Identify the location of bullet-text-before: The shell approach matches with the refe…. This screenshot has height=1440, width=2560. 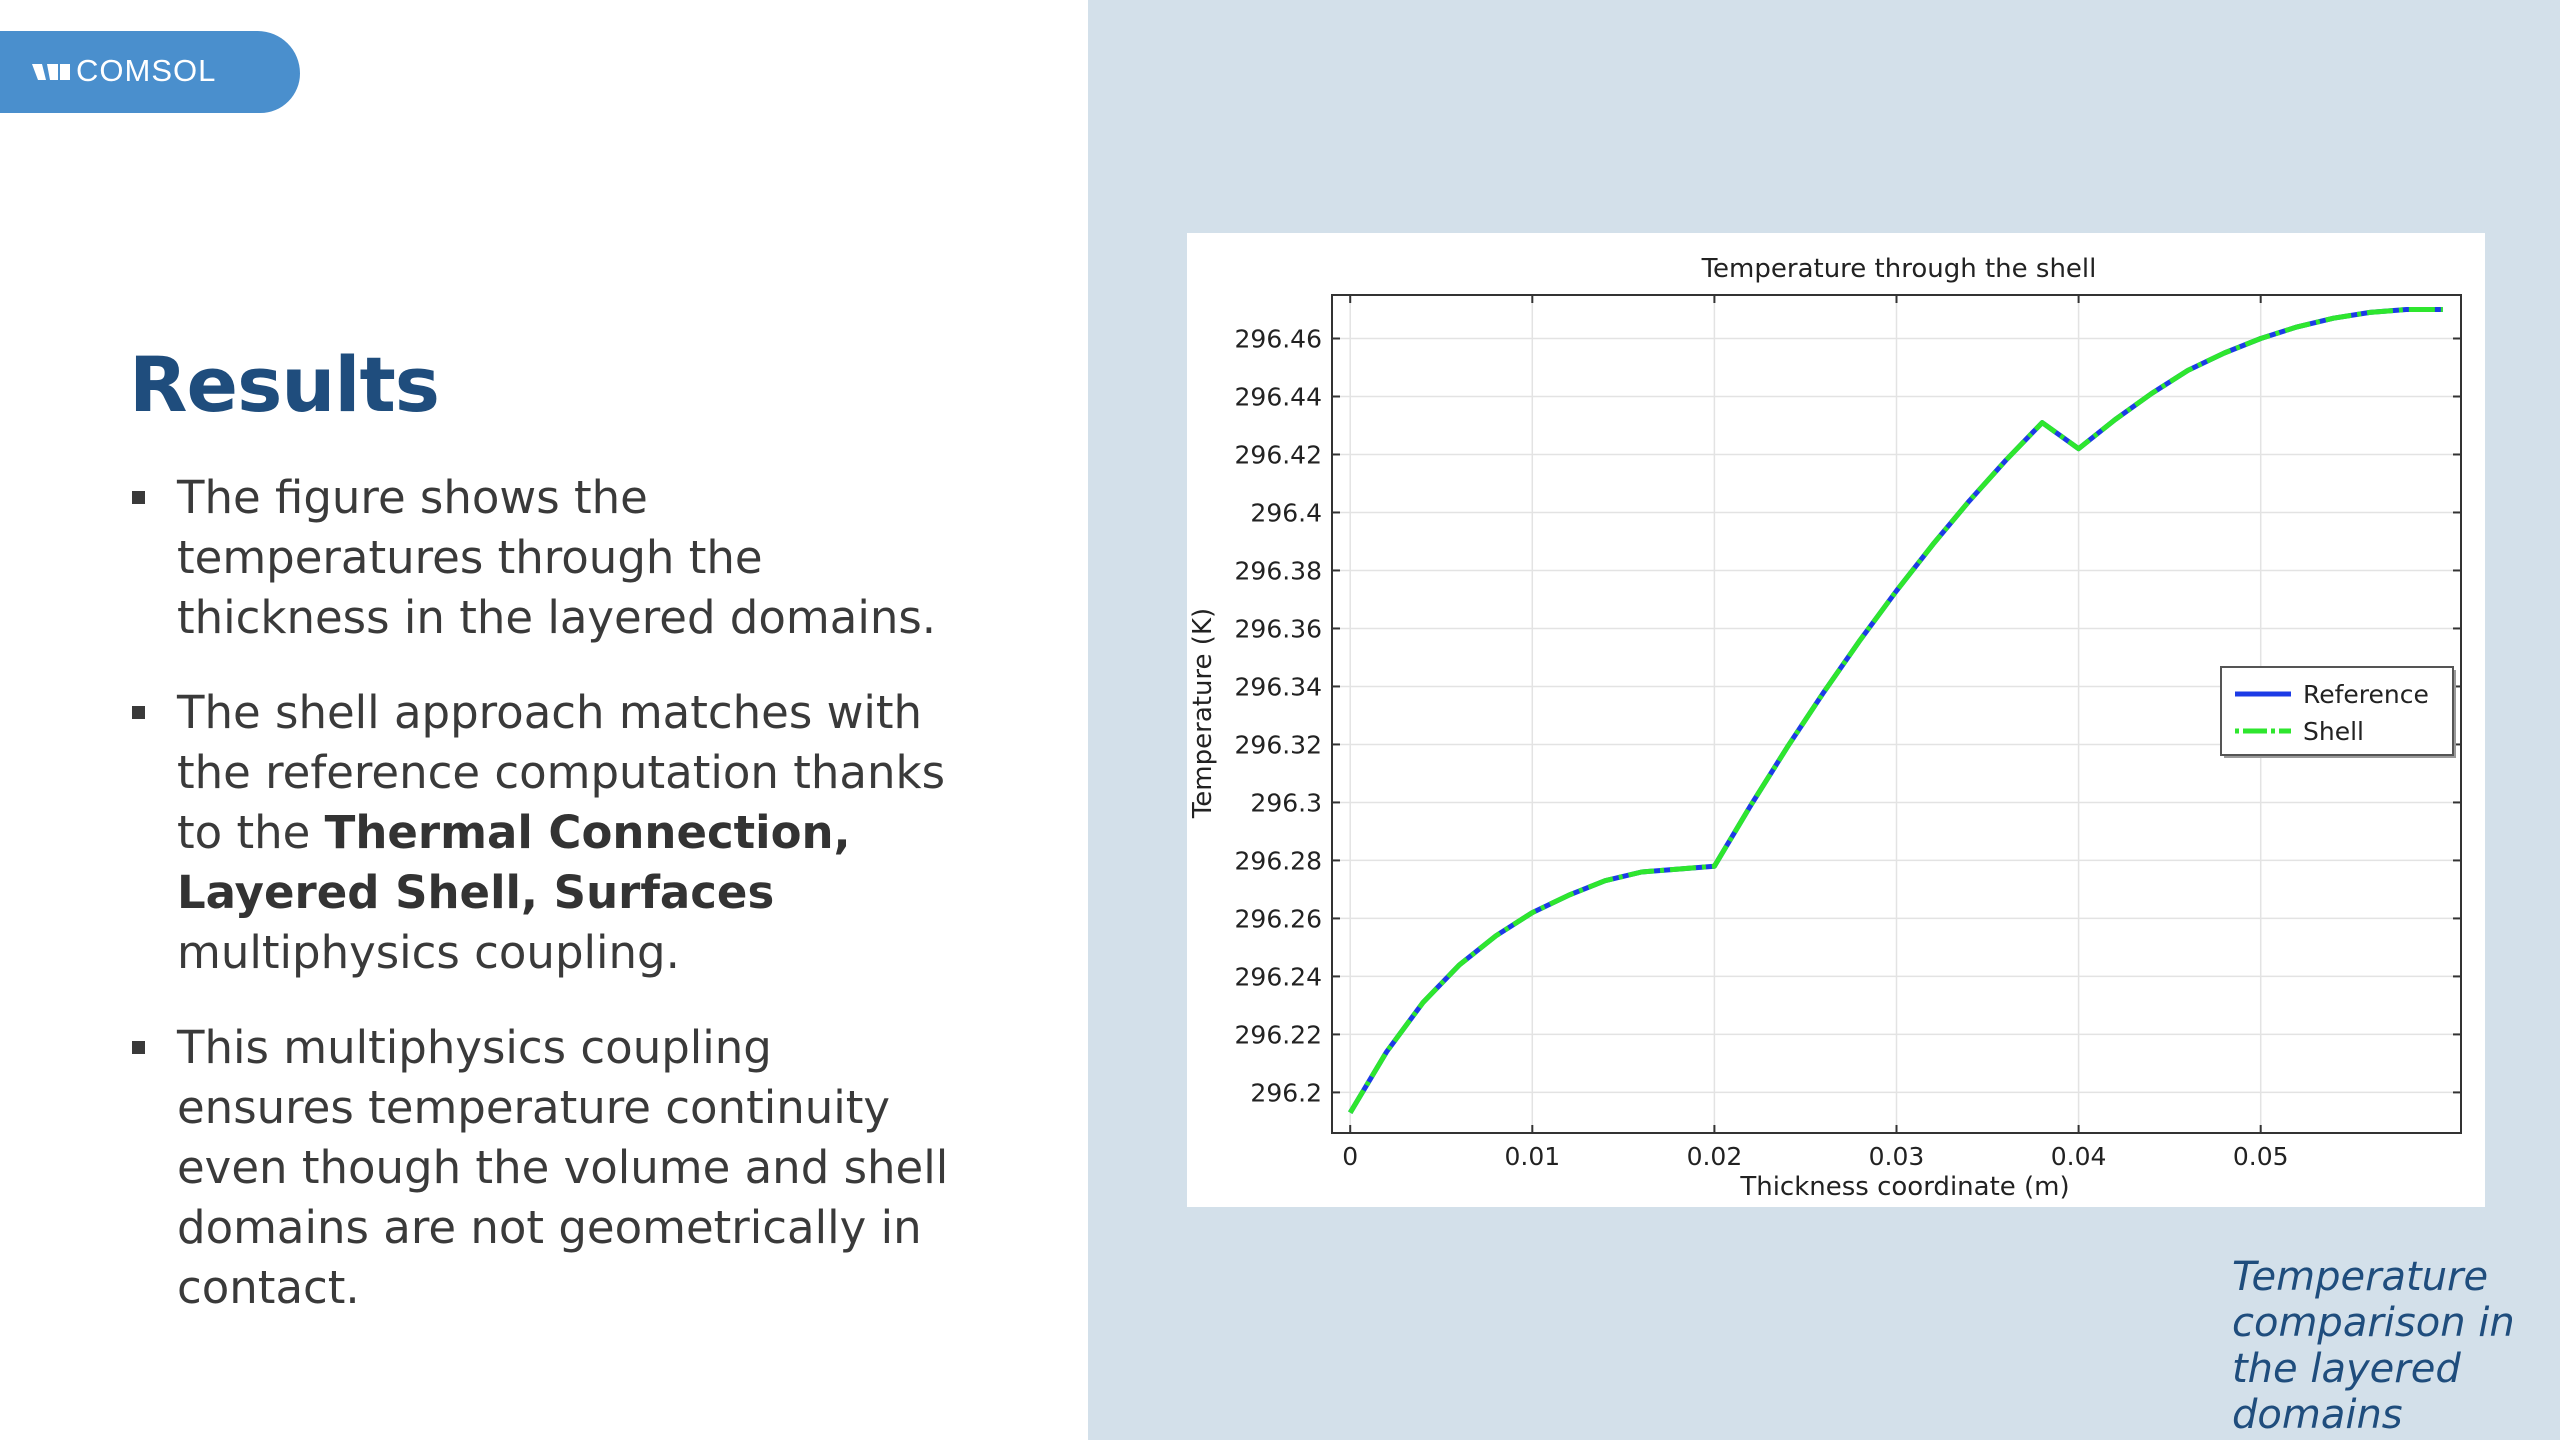
(561, 772).